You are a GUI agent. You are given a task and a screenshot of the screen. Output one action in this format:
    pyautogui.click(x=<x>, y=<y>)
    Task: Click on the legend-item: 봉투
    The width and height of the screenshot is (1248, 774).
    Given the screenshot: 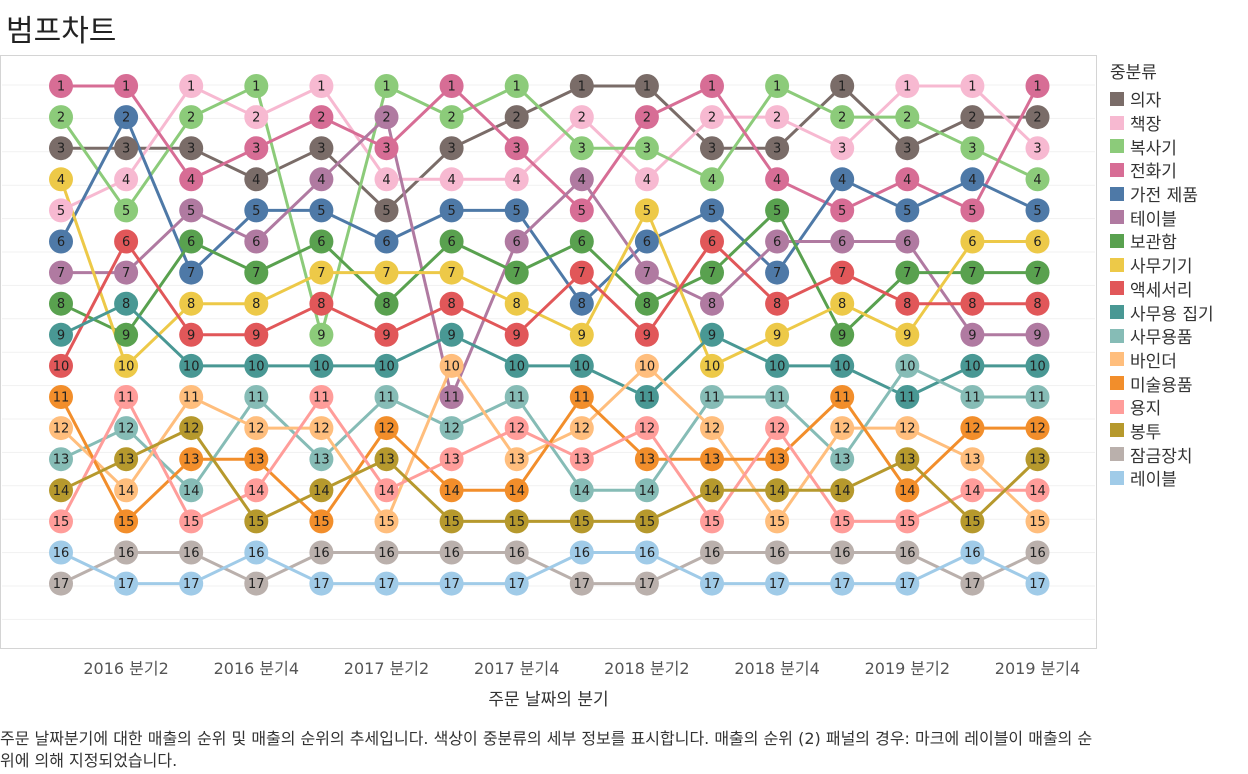 What is the action you would take?
    pyautogui.click(x=1162, y=431)
    